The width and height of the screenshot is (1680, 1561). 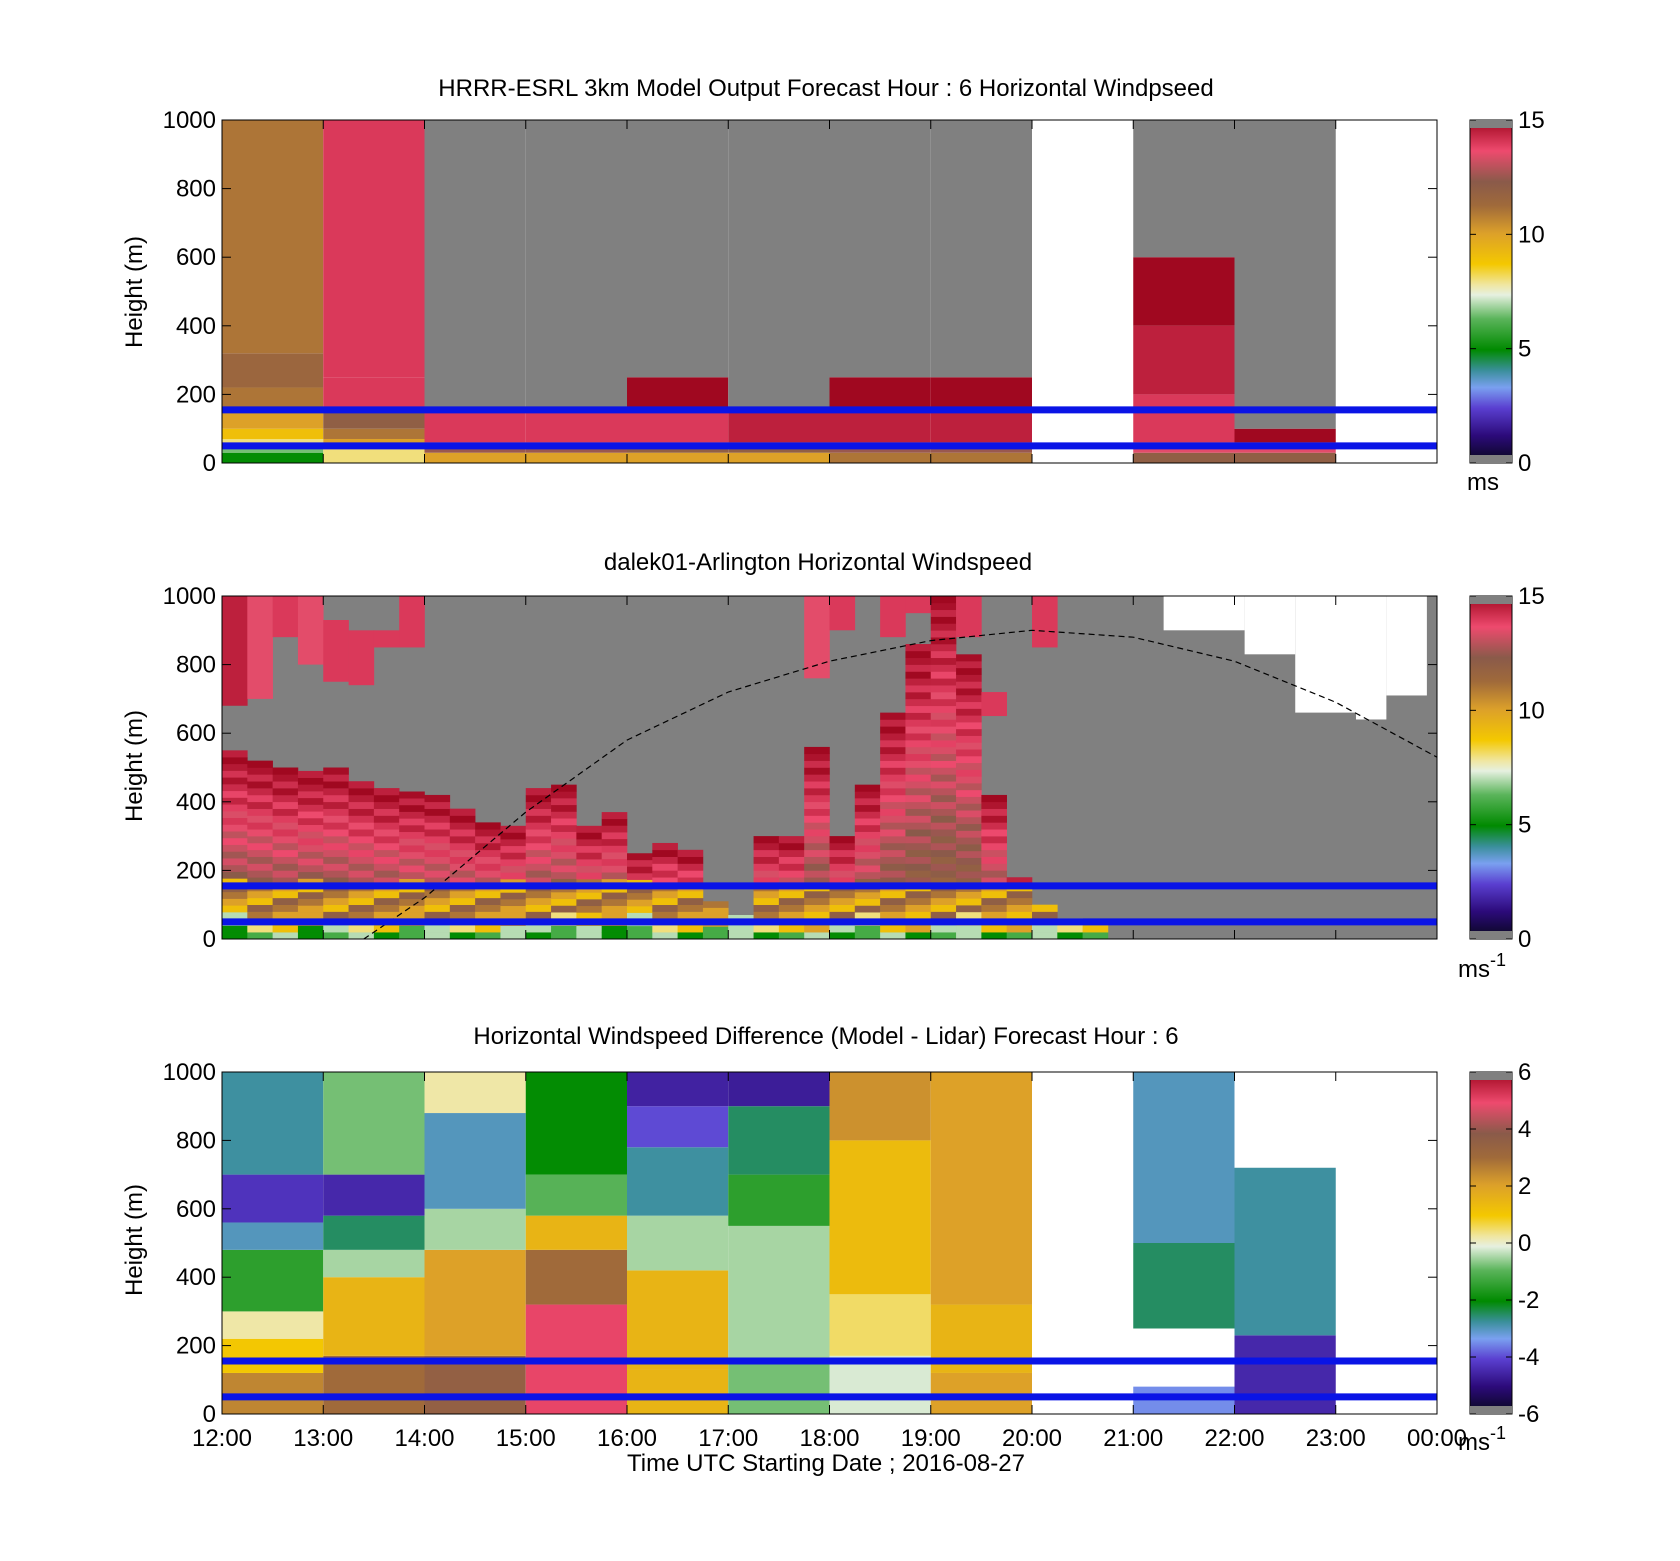 What do you see at coordinates (1032, 1438) in the screenshot?
I see `x-tick-label: 20:00` at bounding box center [1032, 1438].